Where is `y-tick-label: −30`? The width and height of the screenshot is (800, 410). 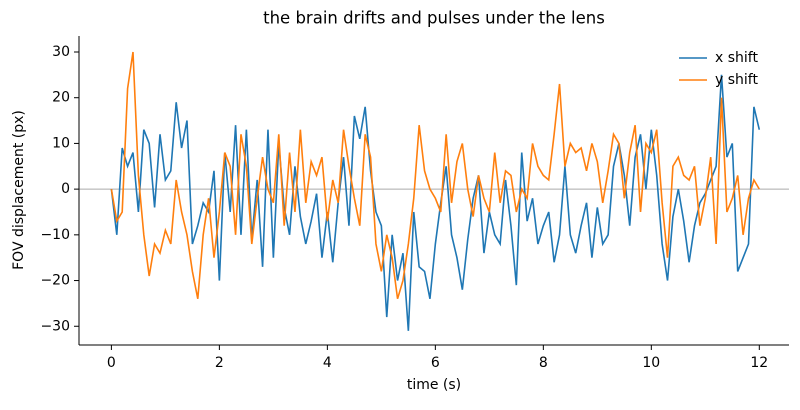
y-tick-label: −30 is located at coordinates (55, 326).